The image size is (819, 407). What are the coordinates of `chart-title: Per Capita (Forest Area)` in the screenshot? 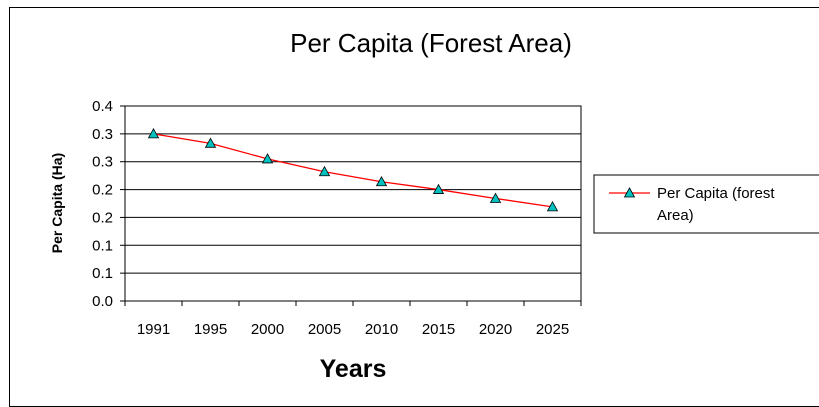 It's located at (431, 43).